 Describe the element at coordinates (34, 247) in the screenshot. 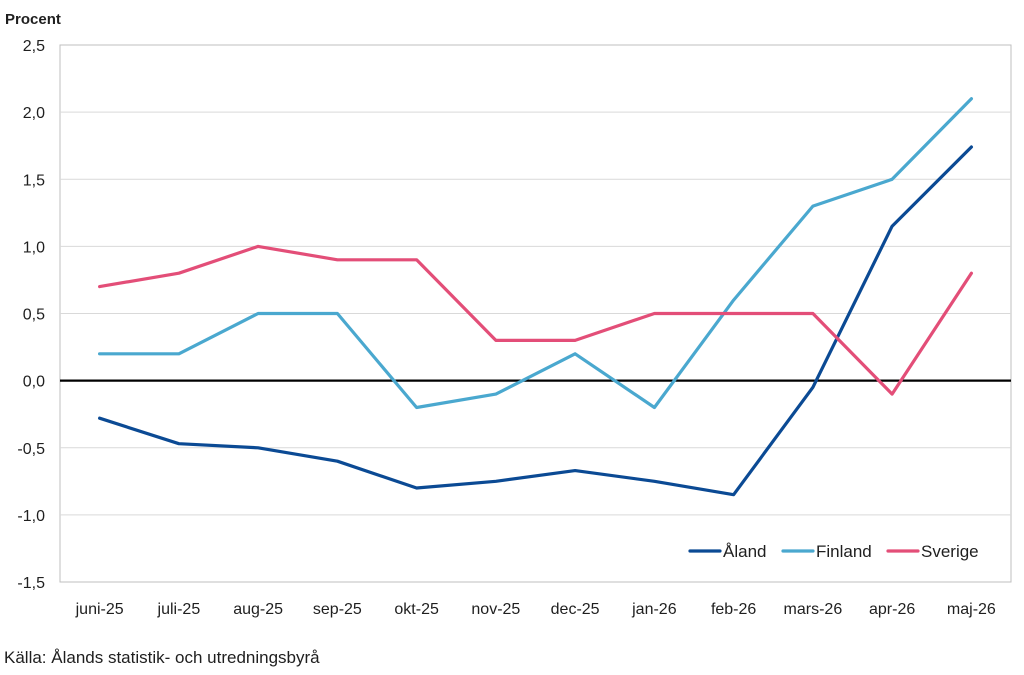

I see `y-tick-label: 1,0` at that location.